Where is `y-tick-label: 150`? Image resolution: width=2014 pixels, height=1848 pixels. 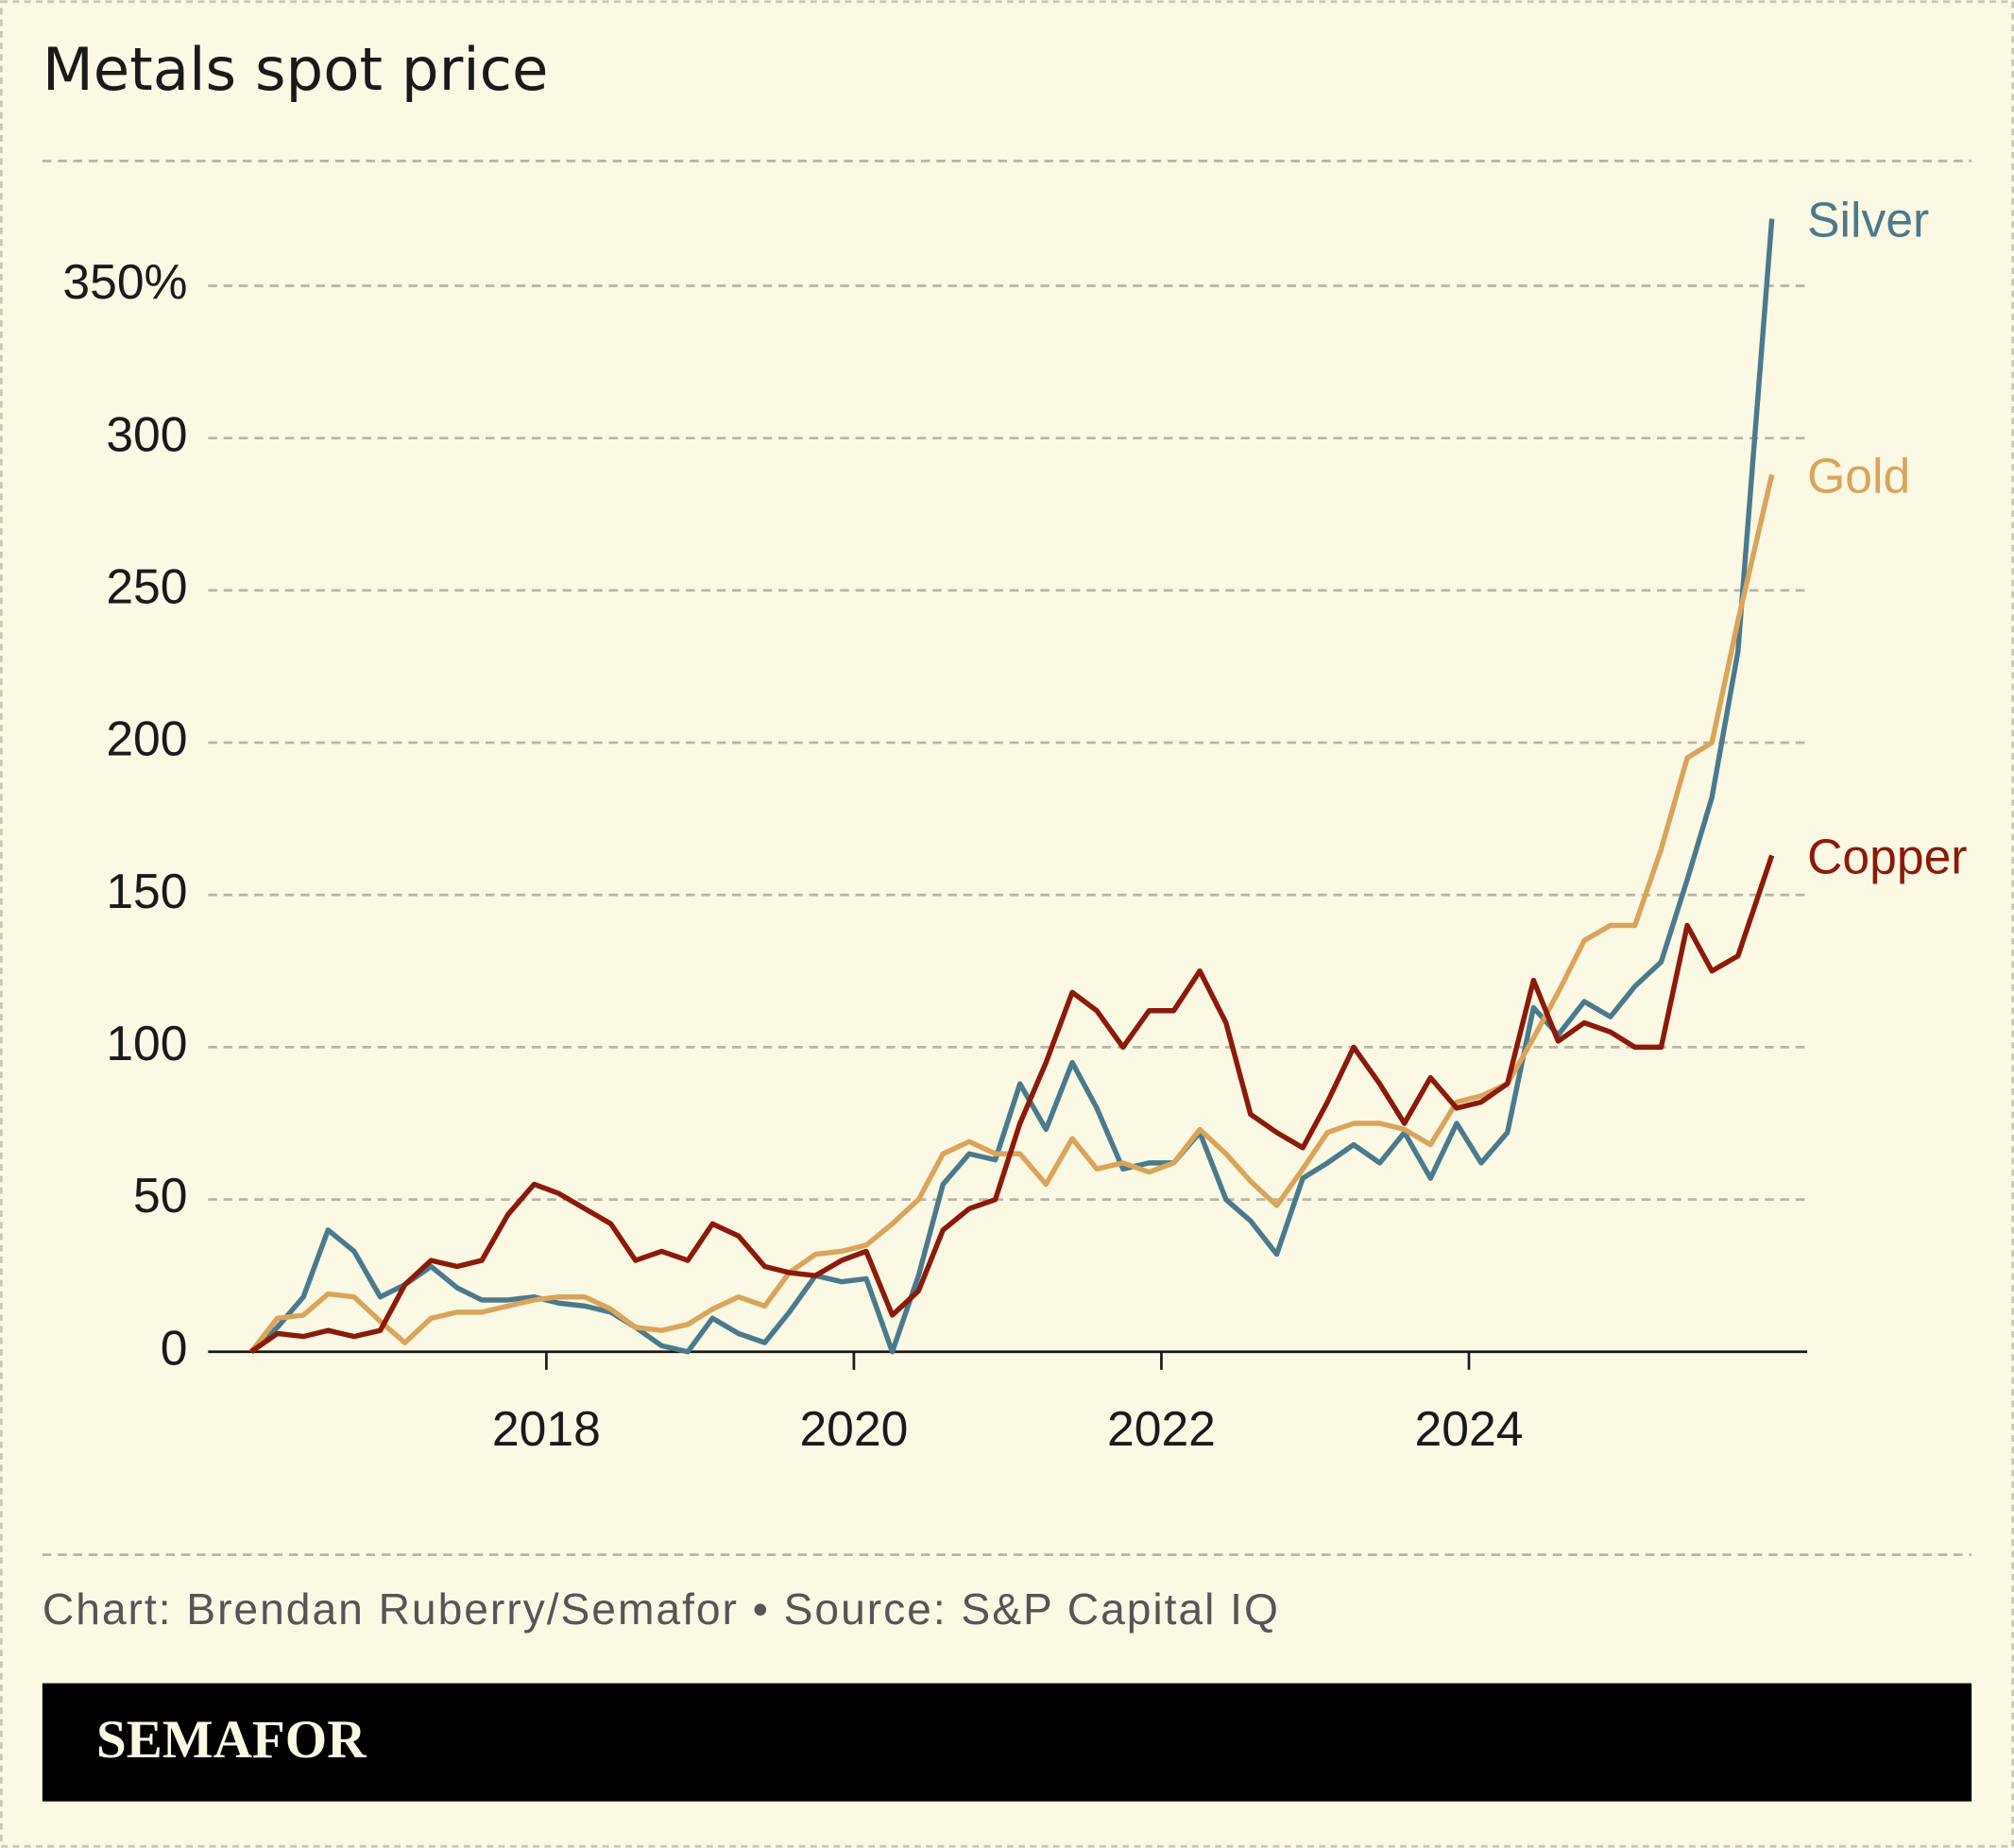
y-tick-label: 150 is located at coordinates (146, 891).